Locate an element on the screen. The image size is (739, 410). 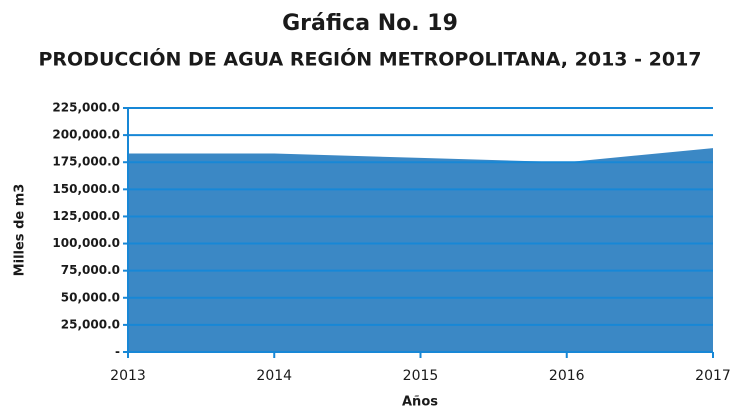
y-tick-label: 75,000.0 is located at coordinates (90, 270).